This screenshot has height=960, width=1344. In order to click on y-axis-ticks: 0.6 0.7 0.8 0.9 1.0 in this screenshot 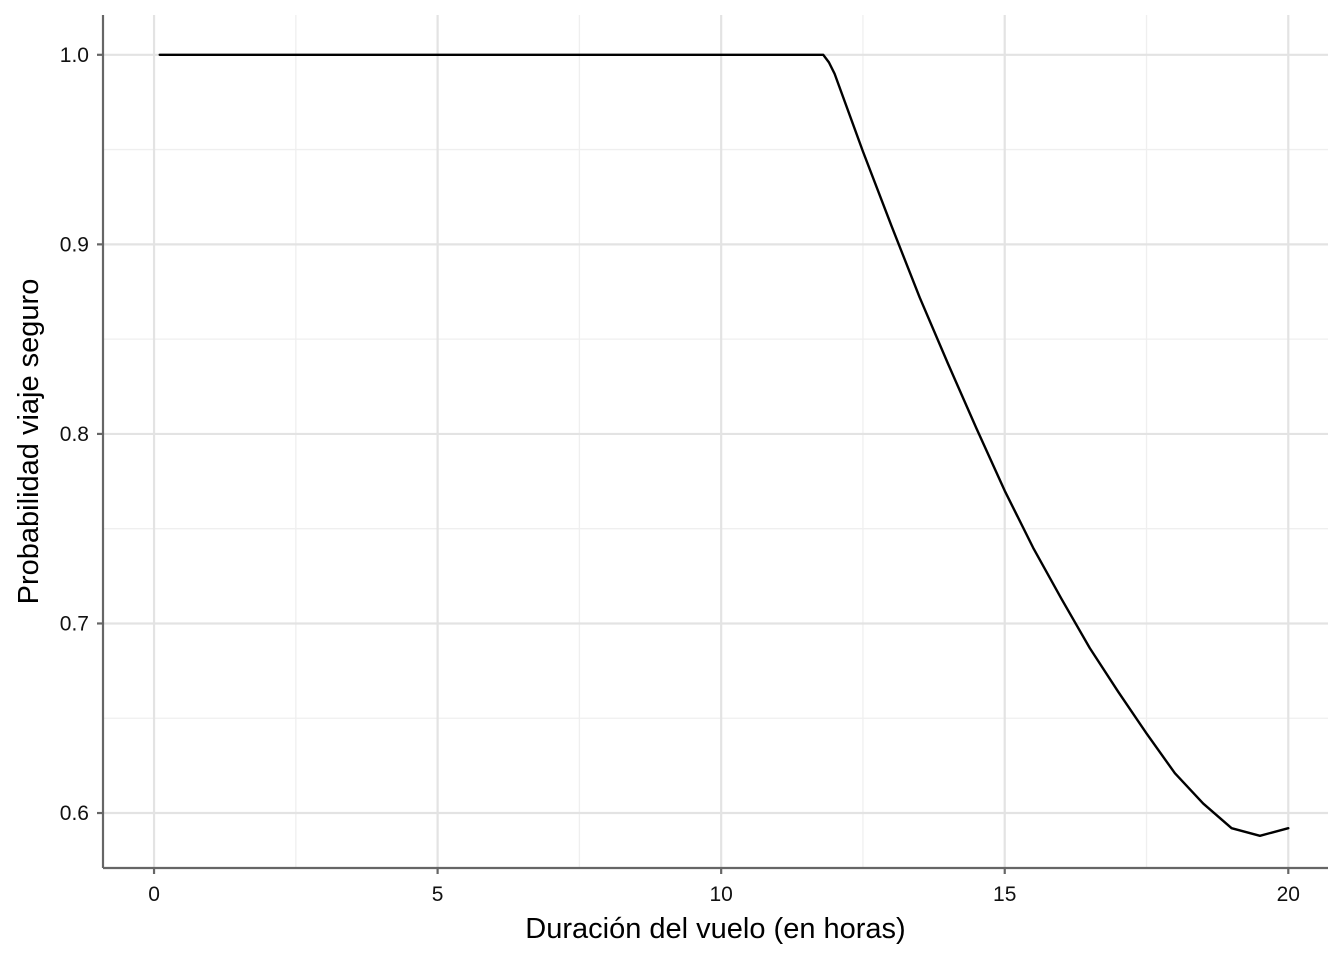, I will do `click(81, 434)`.